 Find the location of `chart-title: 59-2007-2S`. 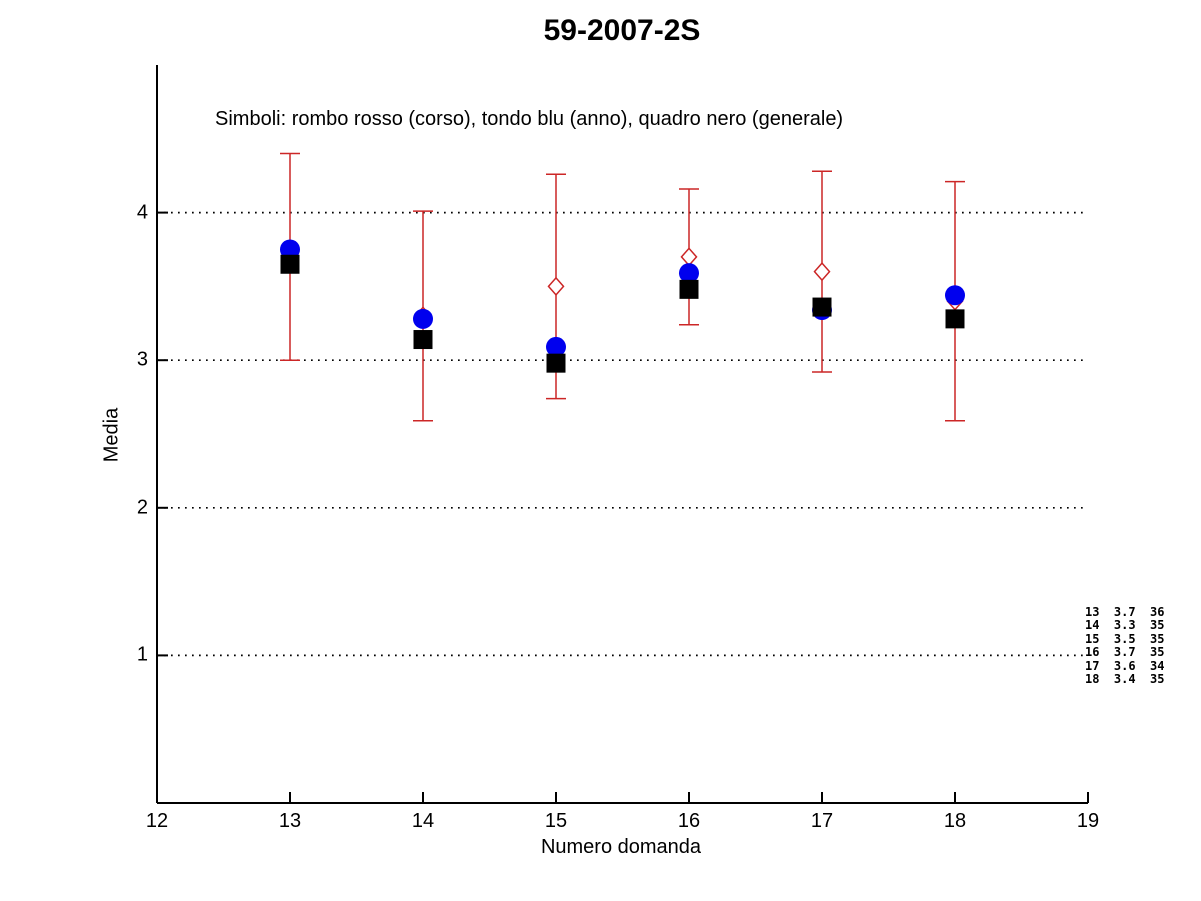

chart-title: 59-2007-2S is located at coordinates (622, 30).